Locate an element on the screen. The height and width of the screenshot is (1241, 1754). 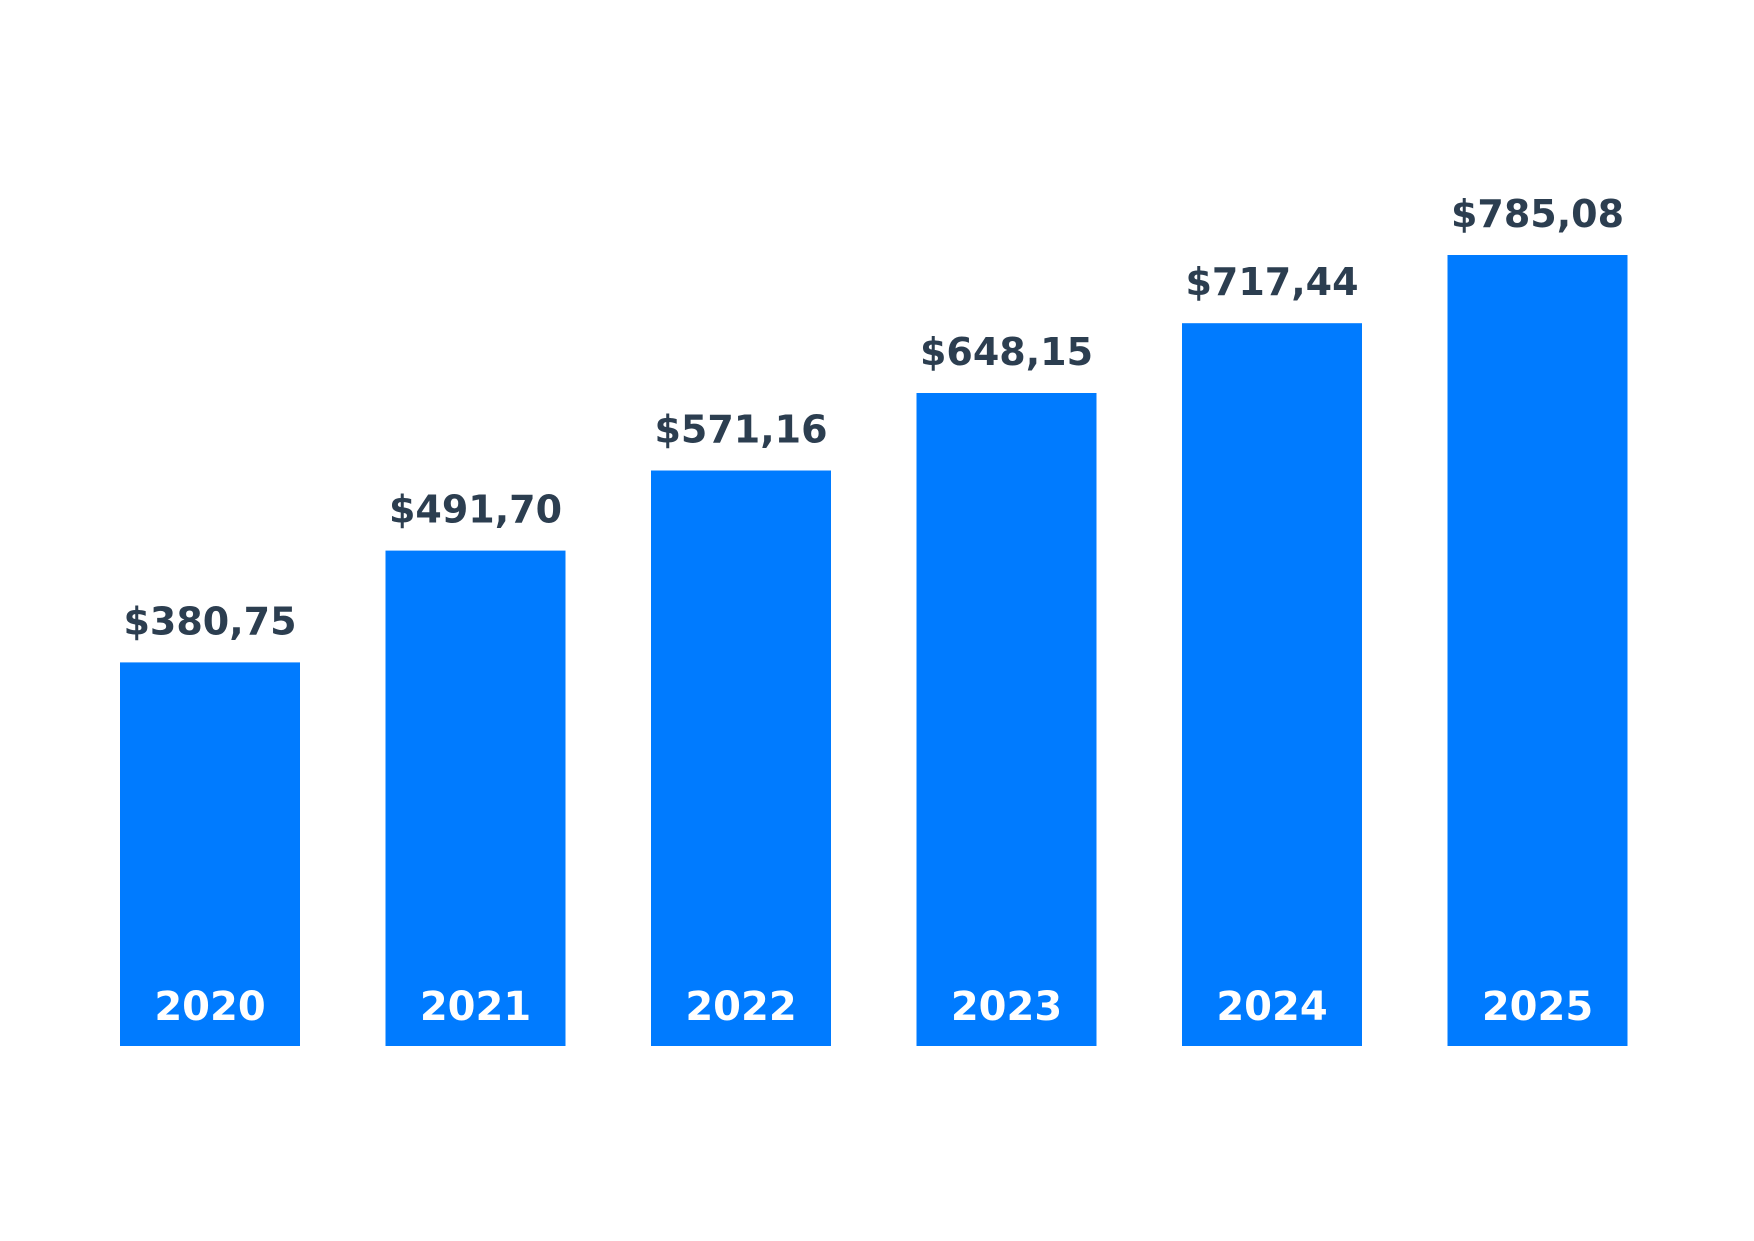
bar-2022 is located at coordinates (741, 758).